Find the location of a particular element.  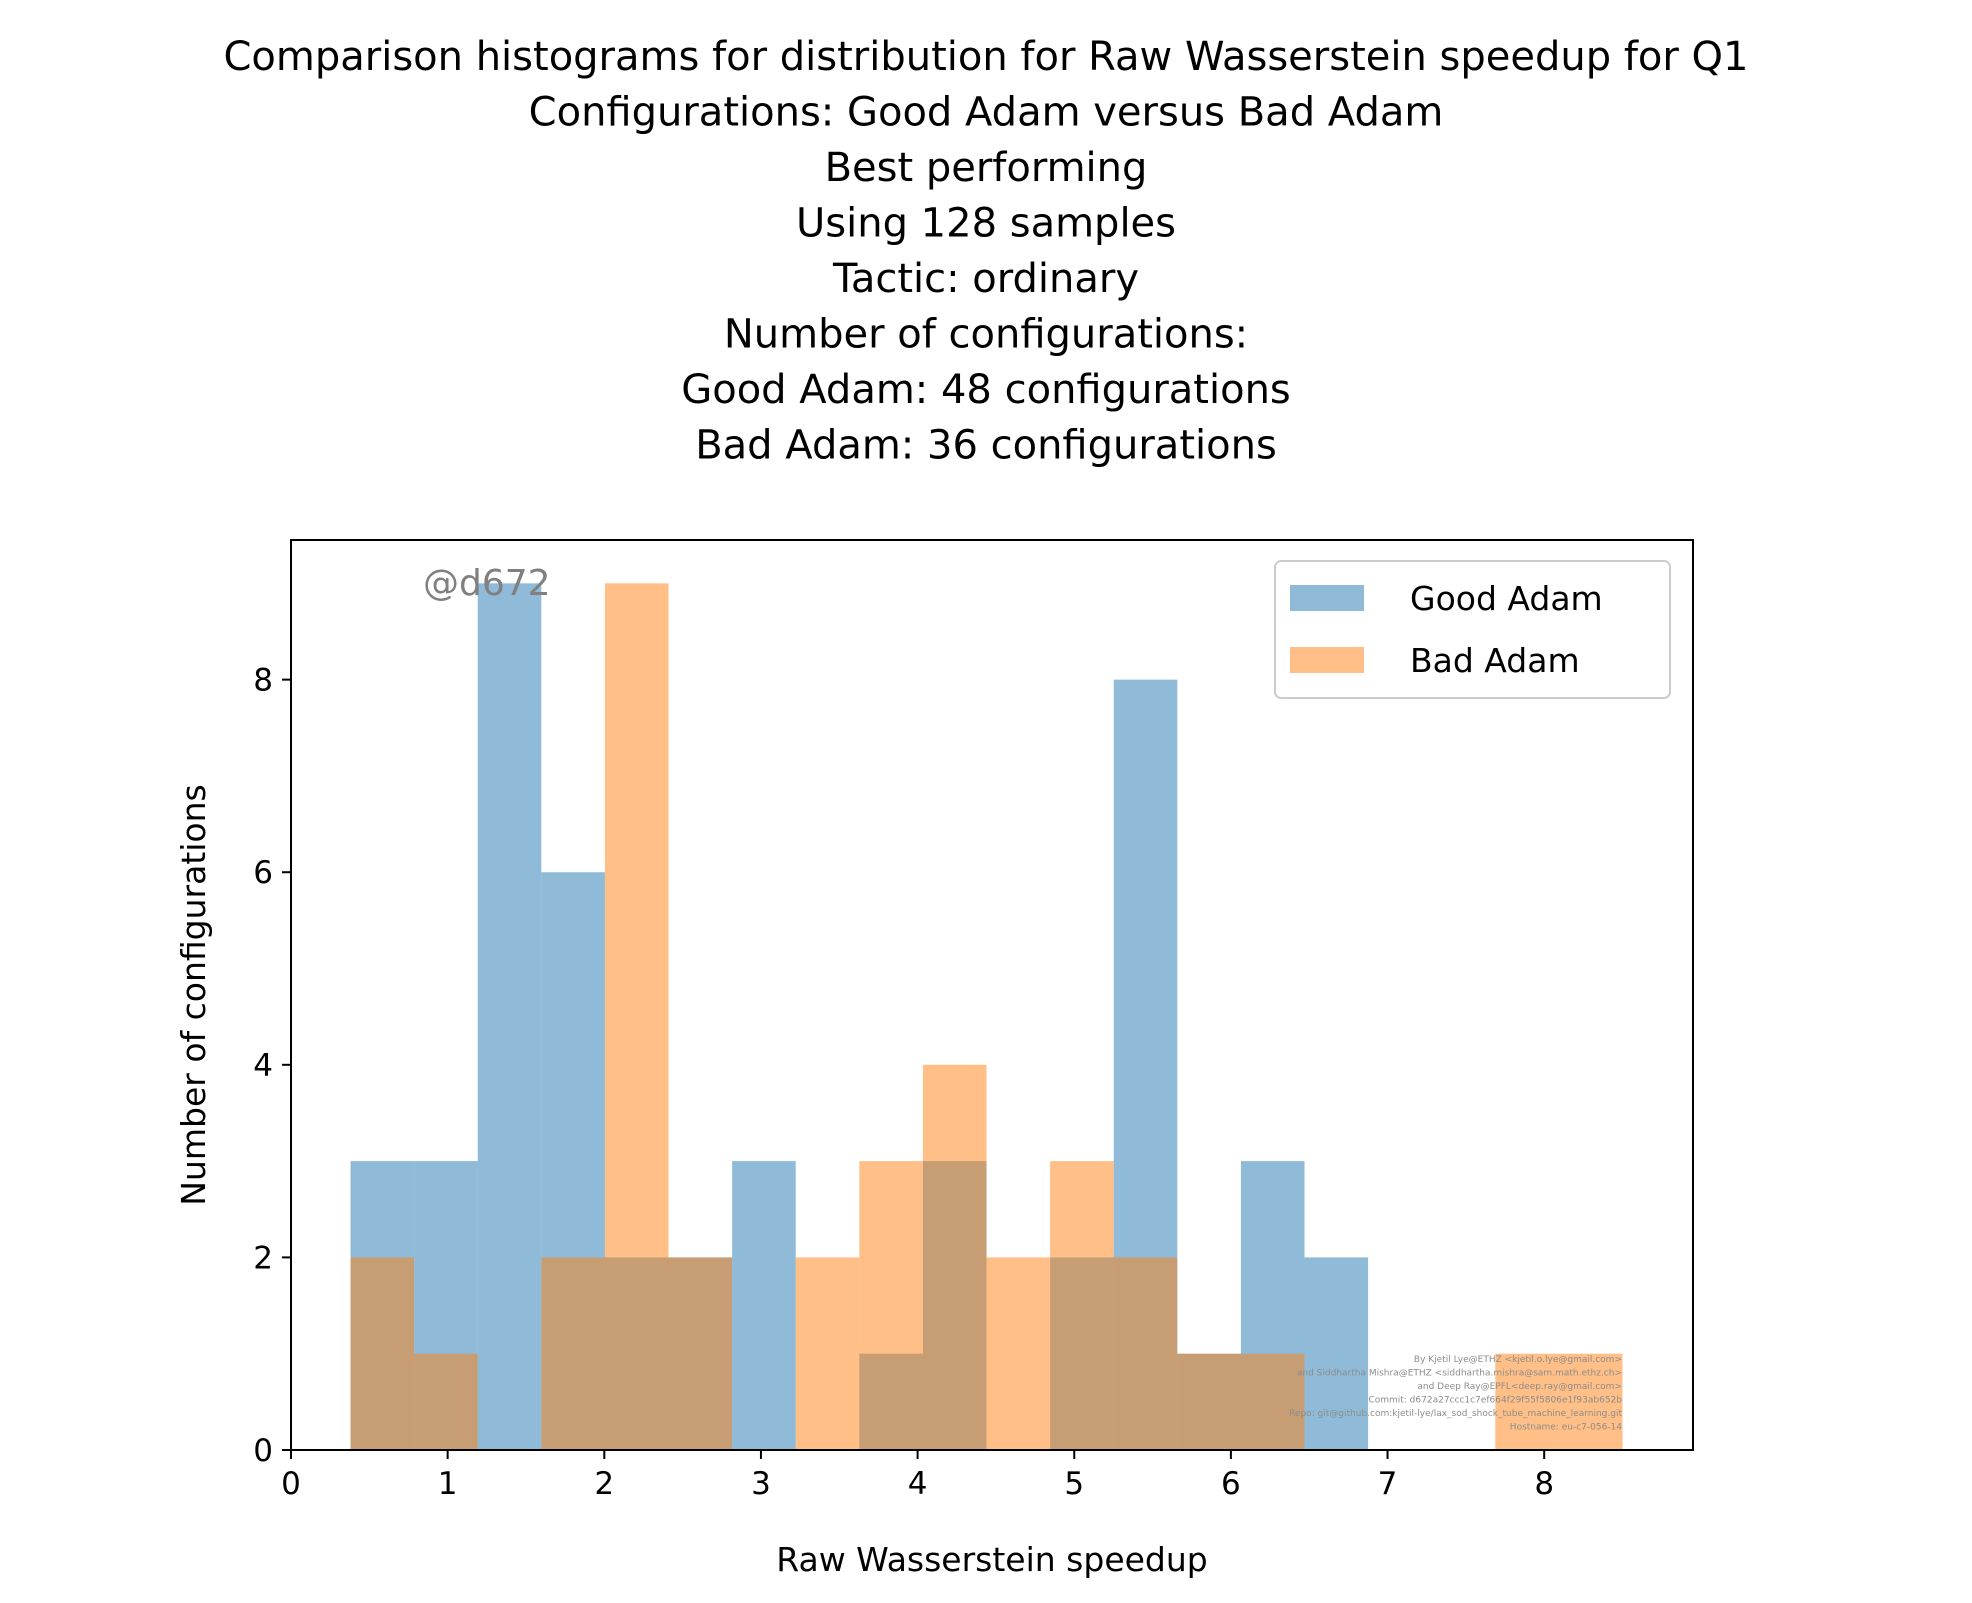

y-tick-label: 0 is located at coordinates (263, 1451).